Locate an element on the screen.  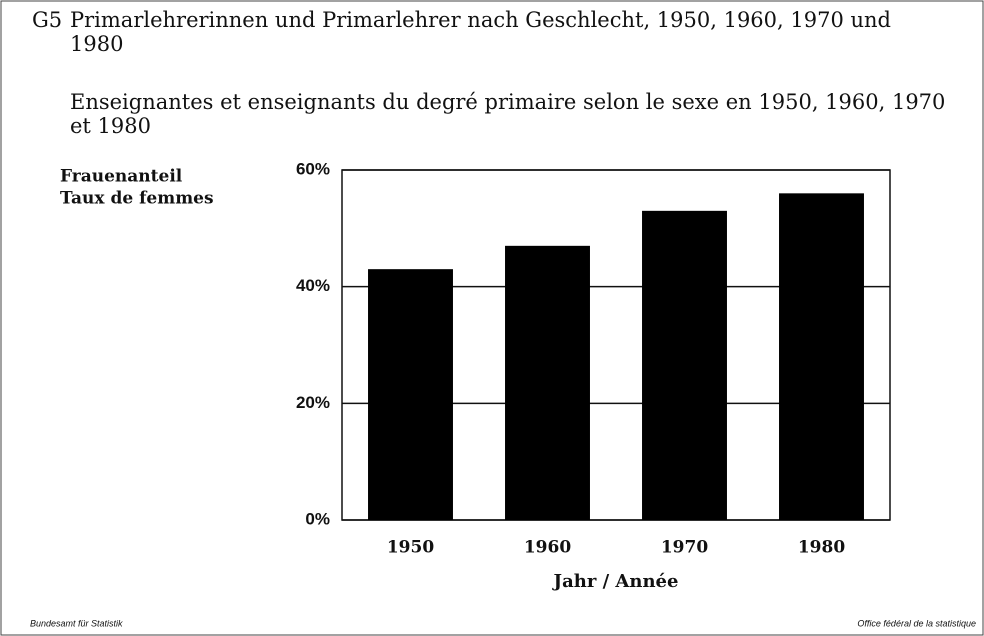
footer-right: Office fédéral de la statistique is located at coordinates (916, 623).